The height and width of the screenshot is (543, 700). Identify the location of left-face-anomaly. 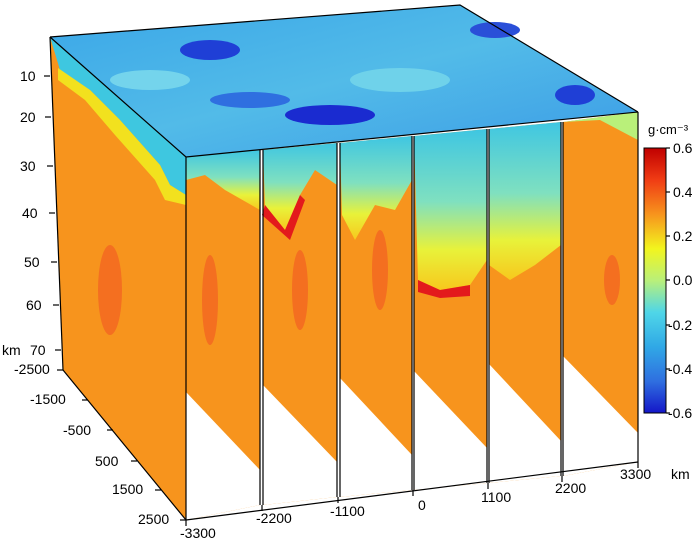
(110, 290).